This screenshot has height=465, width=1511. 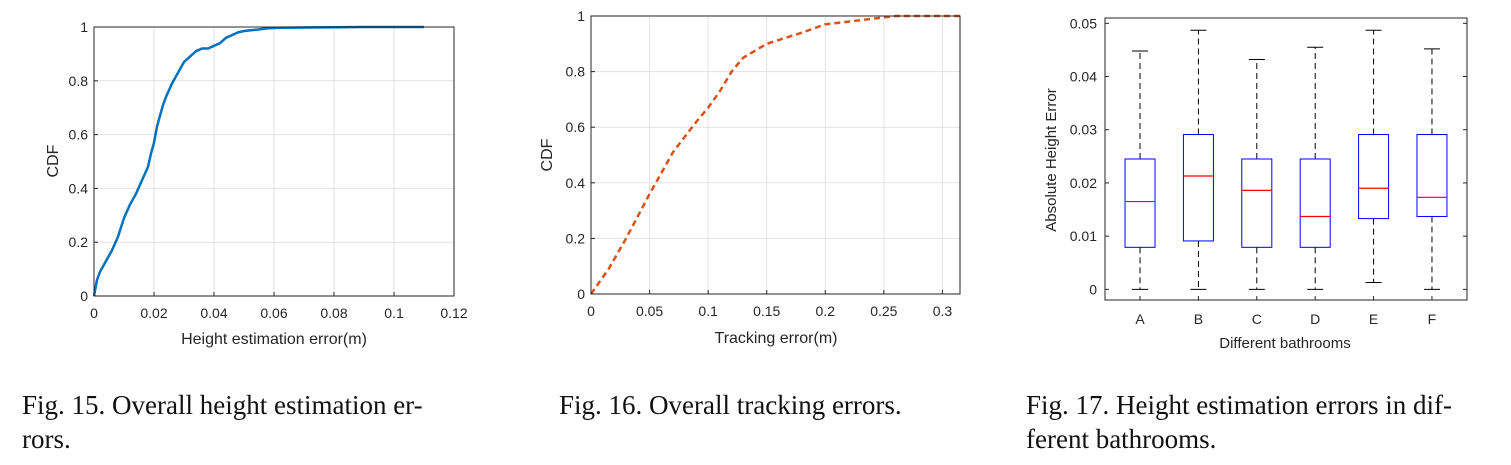 I want to click on caption-line: rors., so click(x=46, y=439).